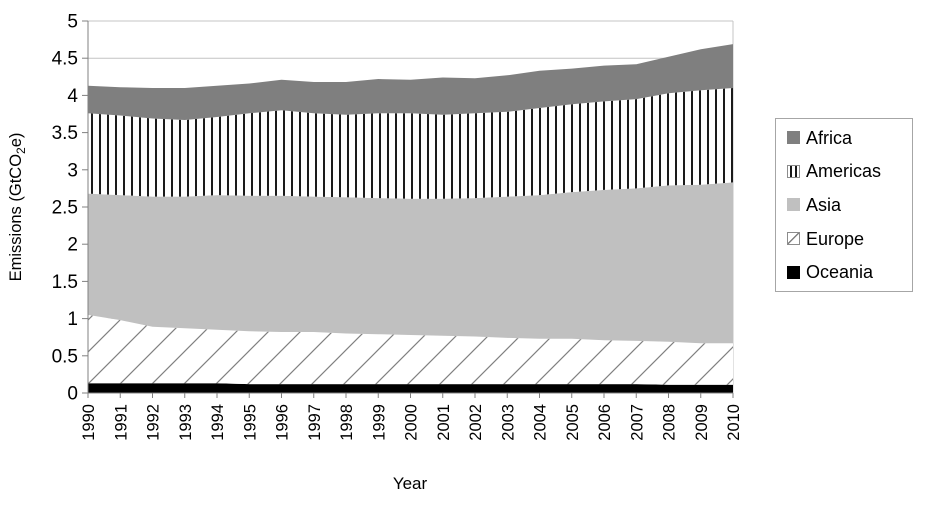 The height and width of the screenshot is (512, 926). I want to click on legend-label: Europe, so click(835, 238).